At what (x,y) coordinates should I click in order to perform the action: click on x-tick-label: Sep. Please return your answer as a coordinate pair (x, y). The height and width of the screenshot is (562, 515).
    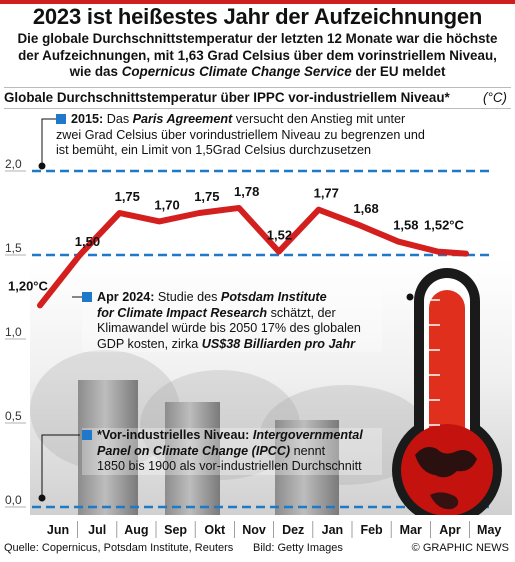
    Looking at the image, I should click on (175, 530).